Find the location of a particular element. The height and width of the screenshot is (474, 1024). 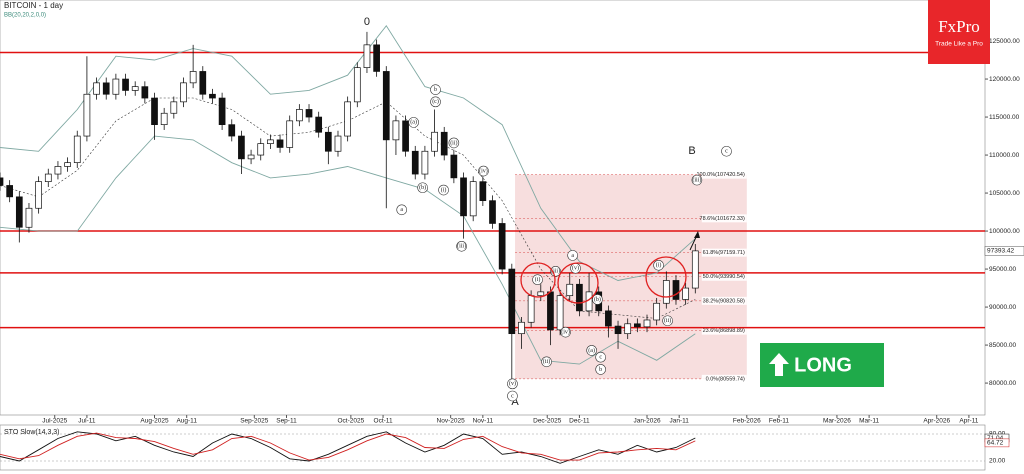

stoch-line is located at coordinates (348, 446).